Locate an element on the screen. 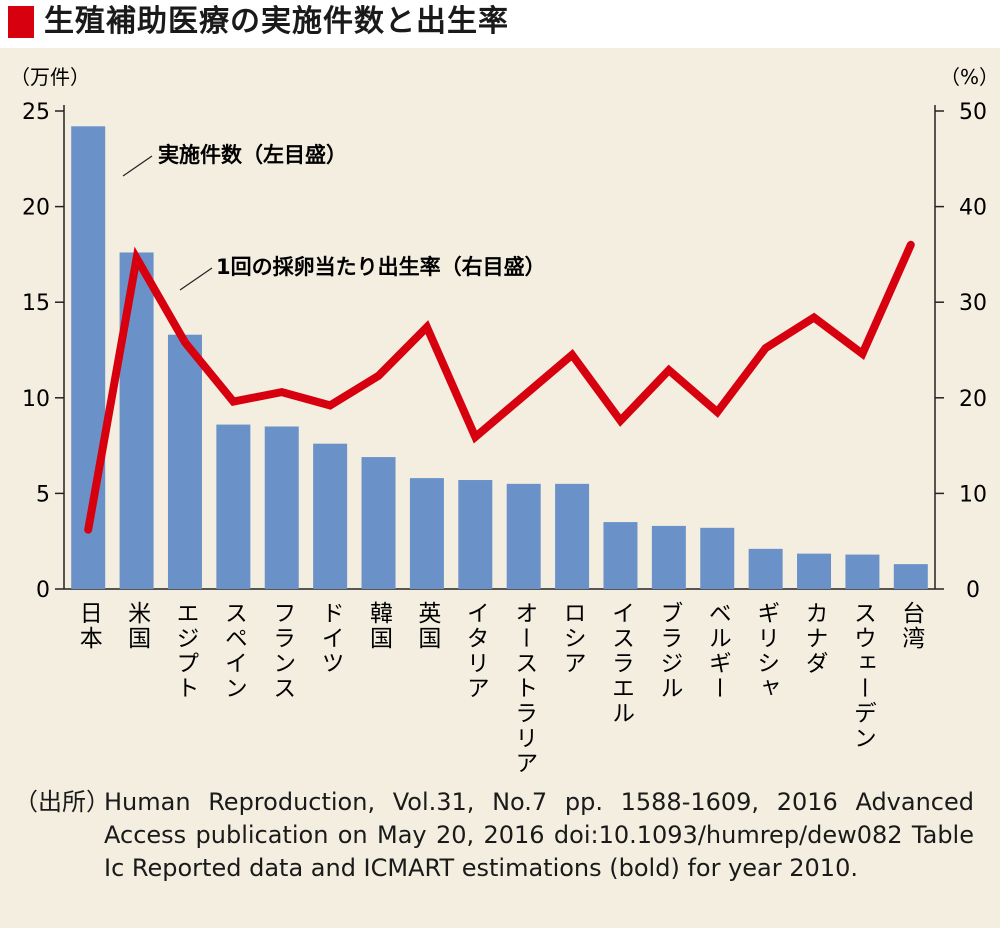 The width and height of the screenshot is (1000, 928). right-tick-label: 30 is located at coordinates (973, 303).